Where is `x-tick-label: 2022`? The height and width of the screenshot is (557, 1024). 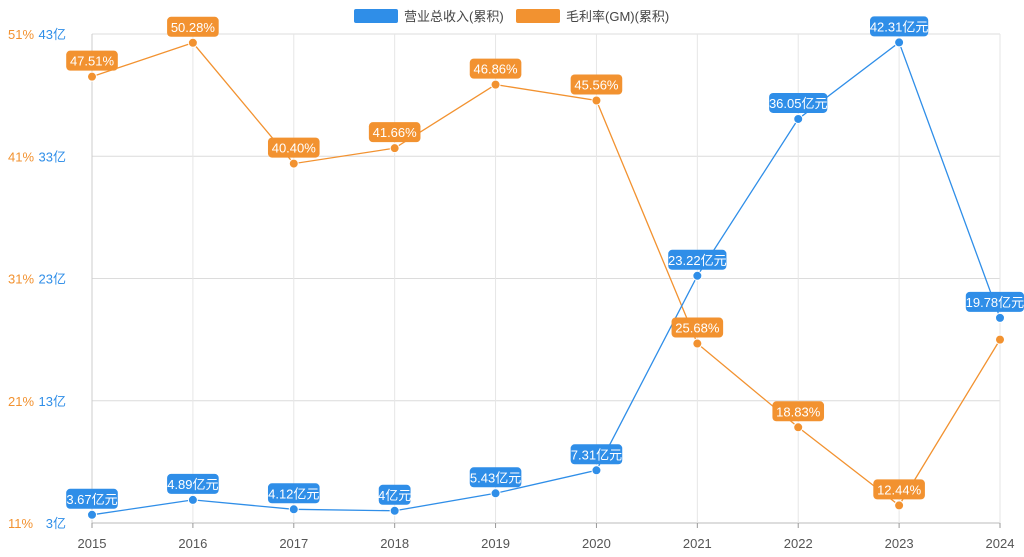 x-tick-label: 2022 is located at coordinates (798, 543).